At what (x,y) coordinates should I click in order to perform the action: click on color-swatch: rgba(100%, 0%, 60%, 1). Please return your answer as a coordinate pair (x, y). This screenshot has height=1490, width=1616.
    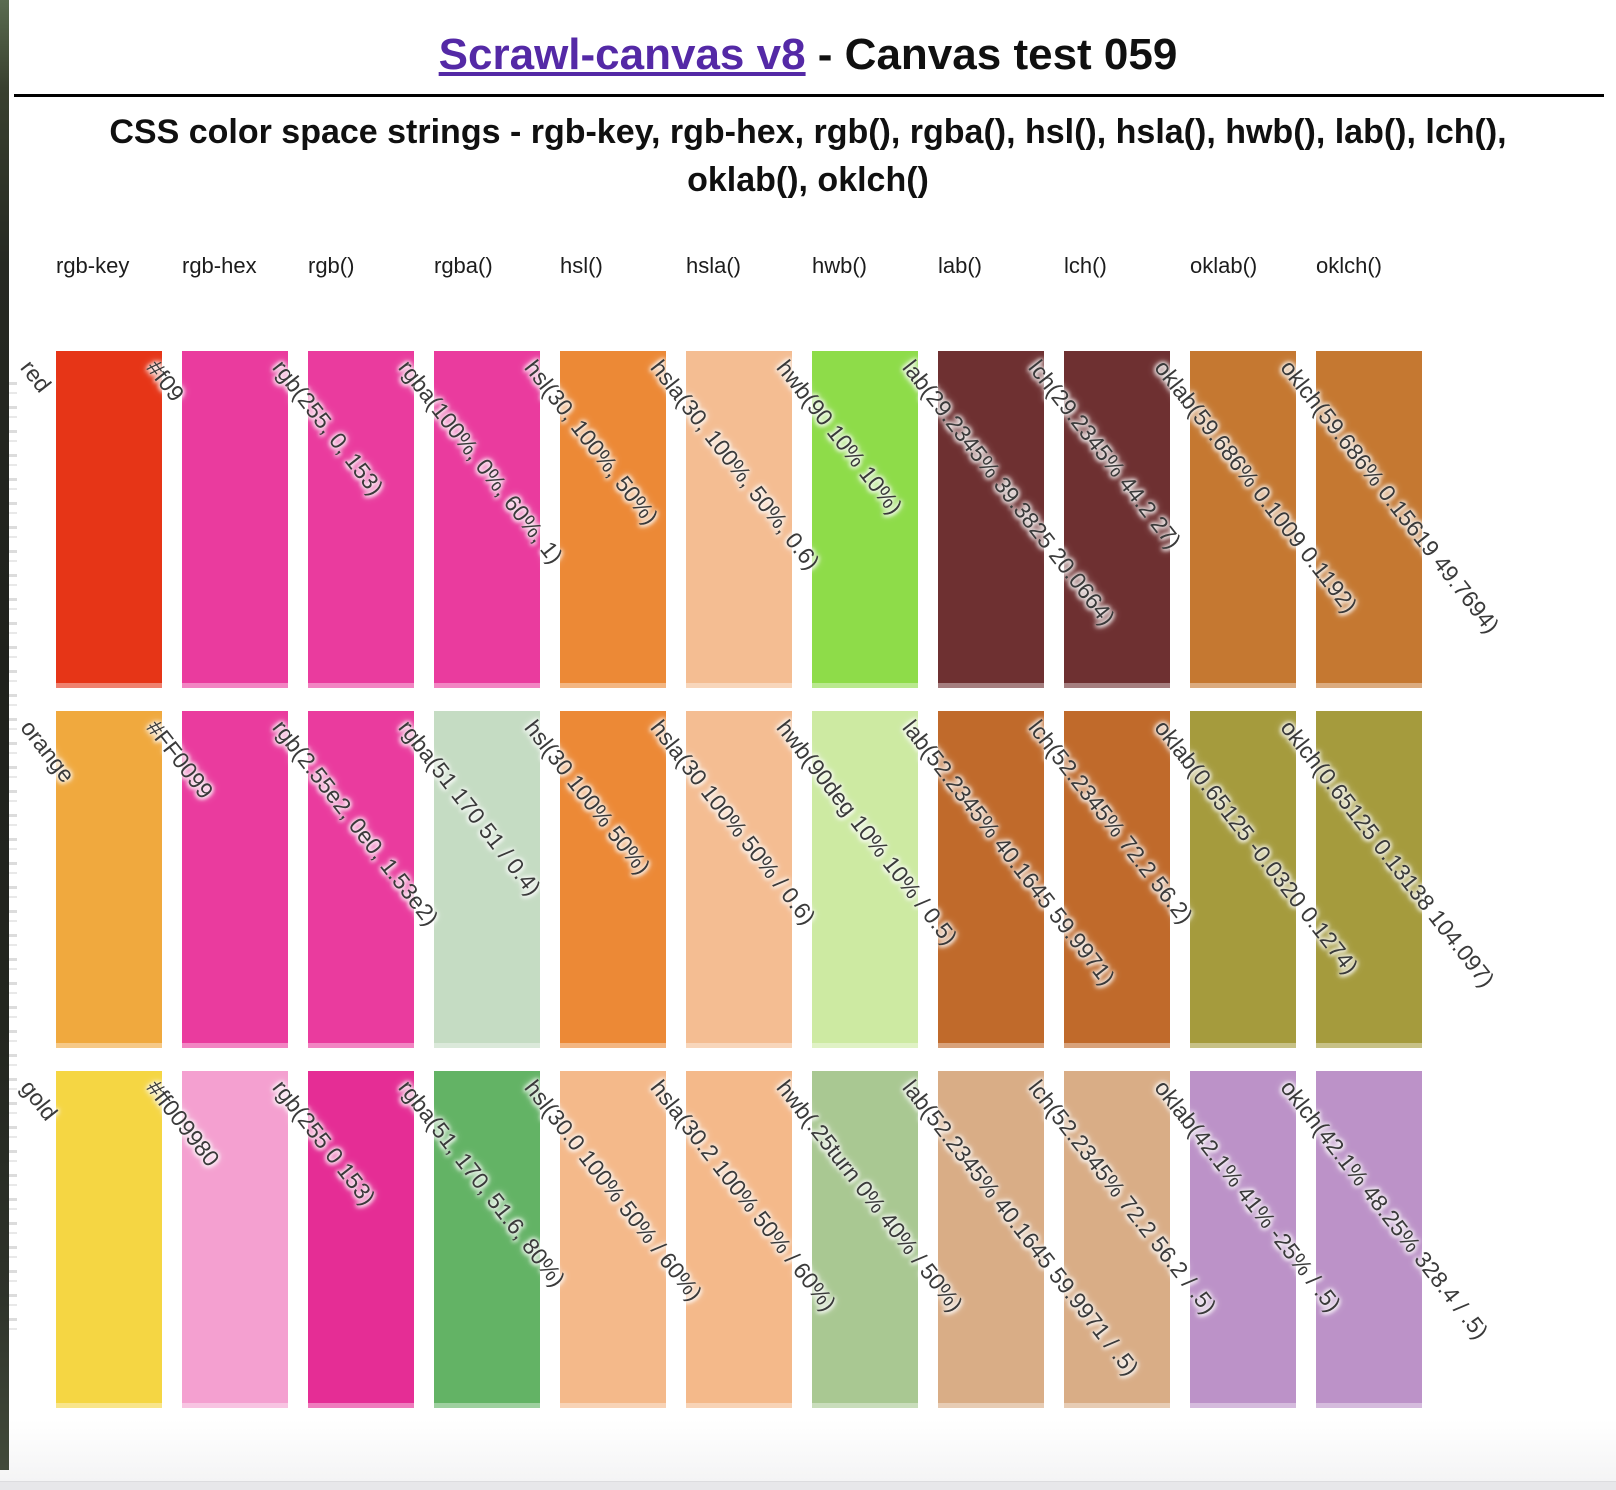
    Looking at the image, I should click on (481, 519).